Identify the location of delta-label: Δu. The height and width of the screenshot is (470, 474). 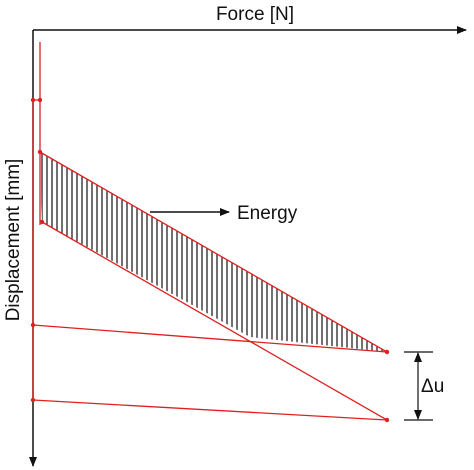
(432, 386).